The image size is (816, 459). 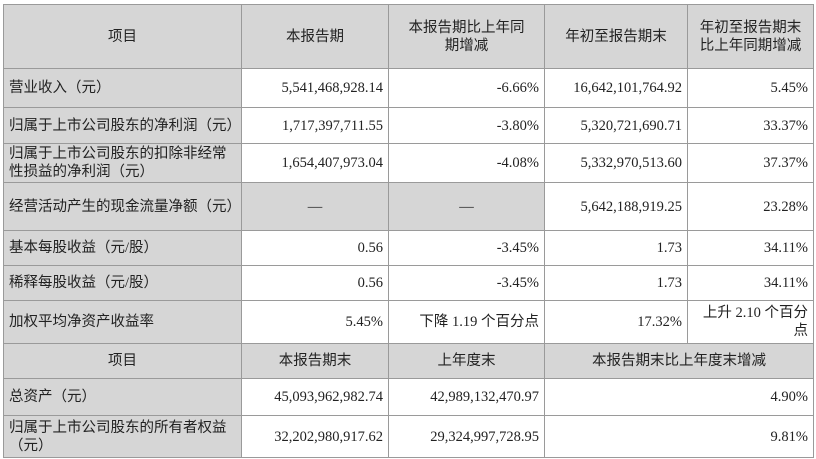 What do you see at coordinates (616, 88) in the screenshot?
I see `cell: 16,642,101,764.92` at bounding box center [616, 88].